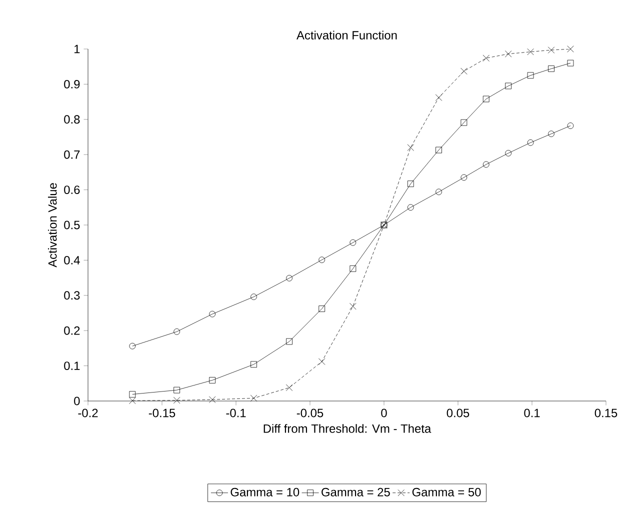  What do you see at coordinates (72, 330) in the screenshot?
I see `y-tick-label: 0.2` at bounding box center [72, 330].